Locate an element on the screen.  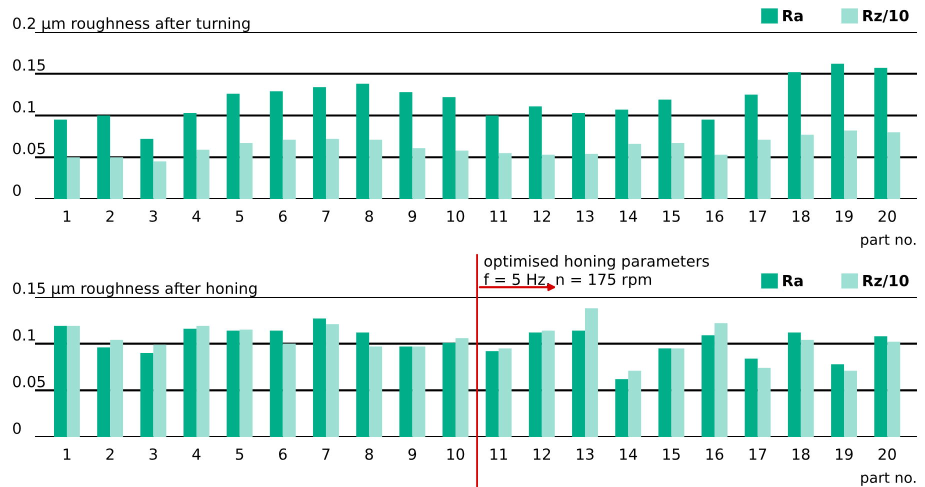
y-axis-title: µm roughness after honing is located at coordinates (154, 289).